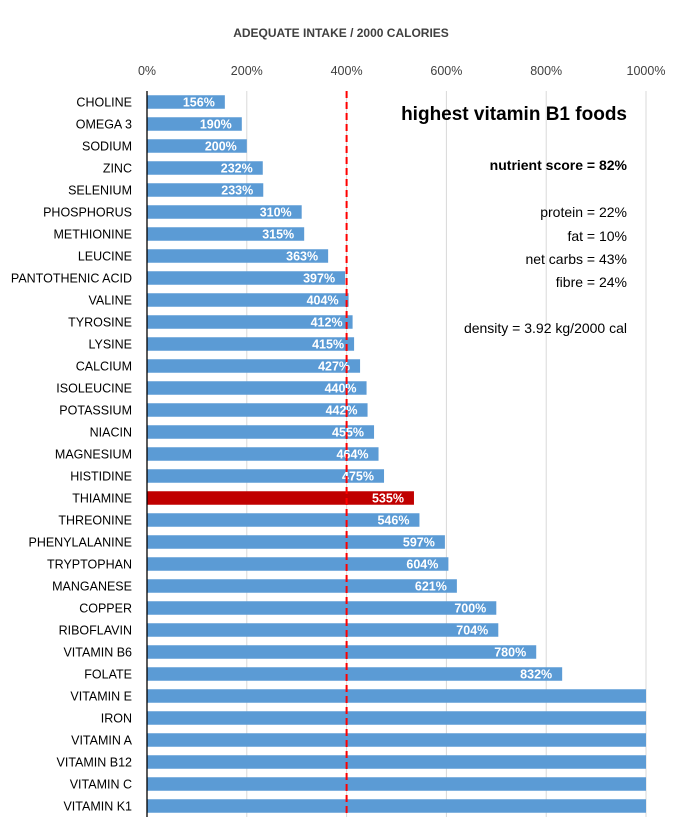 This screenshot has width=682, height=837. What do you see at coordinates (353, 455) in the screenshot?
I see `data-label: 464%` at bounding box center [353, 455].